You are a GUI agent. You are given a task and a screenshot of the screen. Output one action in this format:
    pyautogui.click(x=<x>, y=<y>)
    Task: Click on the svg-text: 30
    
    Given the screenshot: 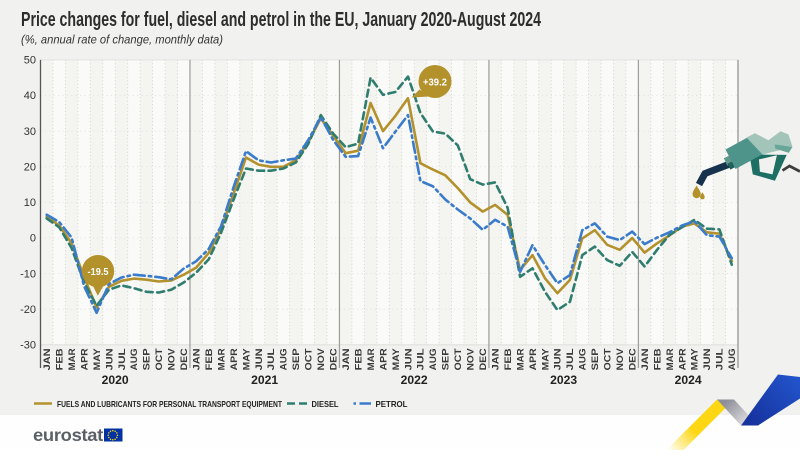 What is the action you would take?
    pyautogui.click(x=30, y=132)
    